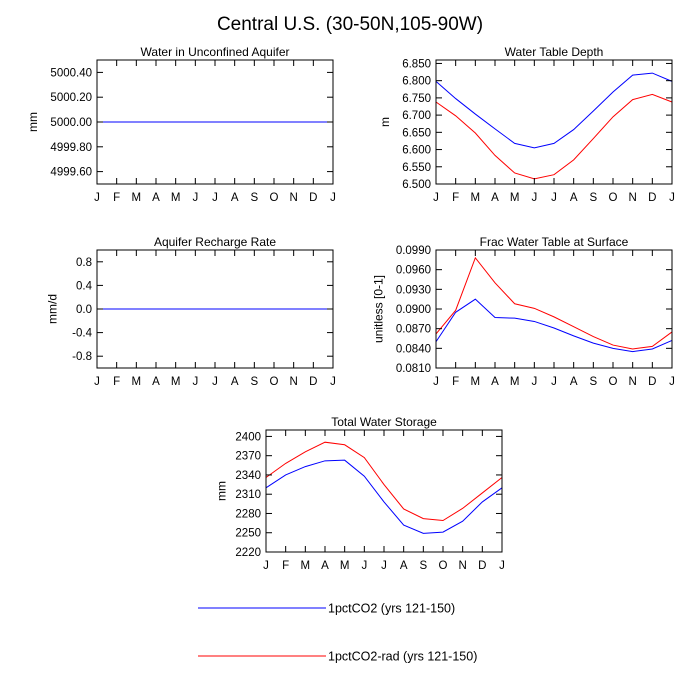 Image resolution: width=700 pixels, height=700 pixels. What do you see at coordinates (378, 309) in the screenshot?
I see `y-axis-label: unitless [0-1]` at bounding box center [378, 309].